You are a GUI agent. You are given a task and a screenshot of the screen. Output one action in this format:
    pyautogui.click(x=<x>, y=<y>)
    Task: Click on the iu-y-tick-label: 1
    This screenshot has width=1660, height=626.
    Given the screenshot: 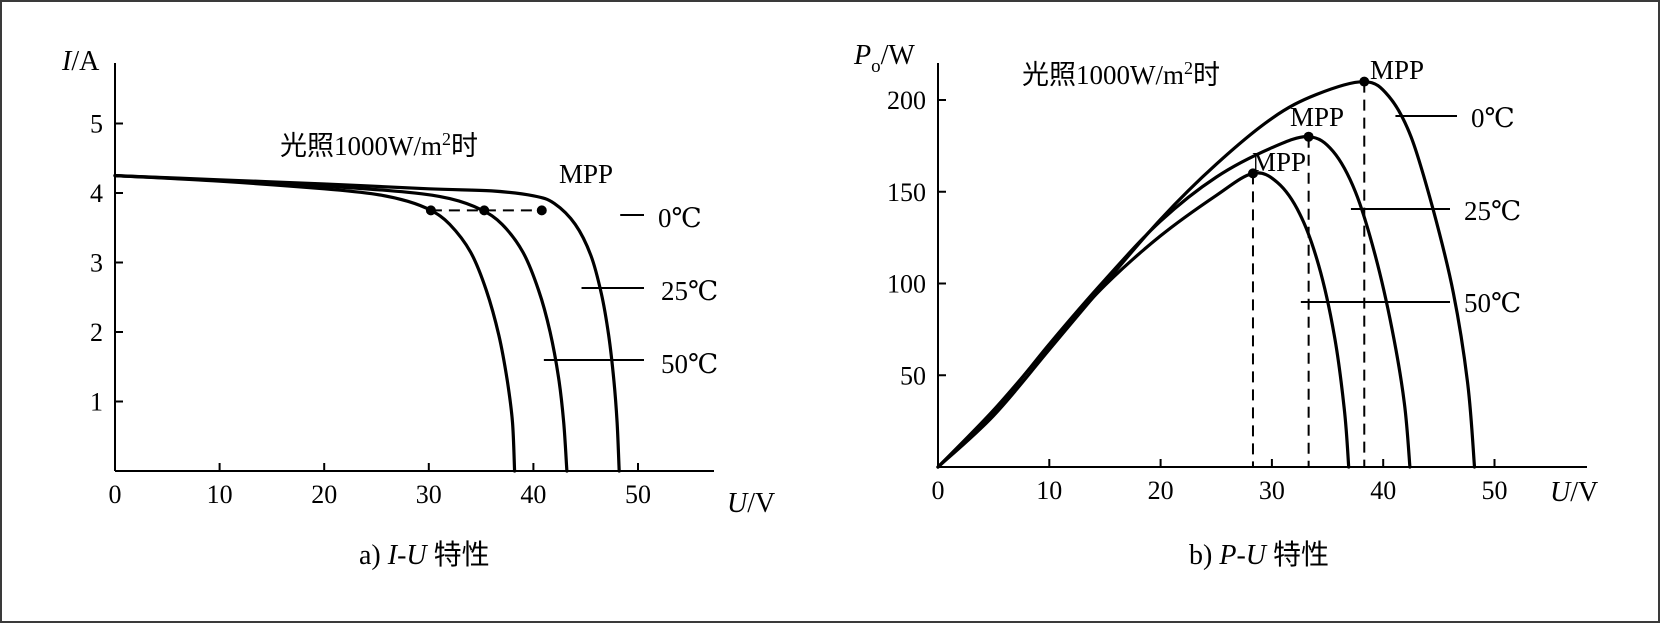 What is the action you would take?
    pyautogui.click(x=96, y=402)
    